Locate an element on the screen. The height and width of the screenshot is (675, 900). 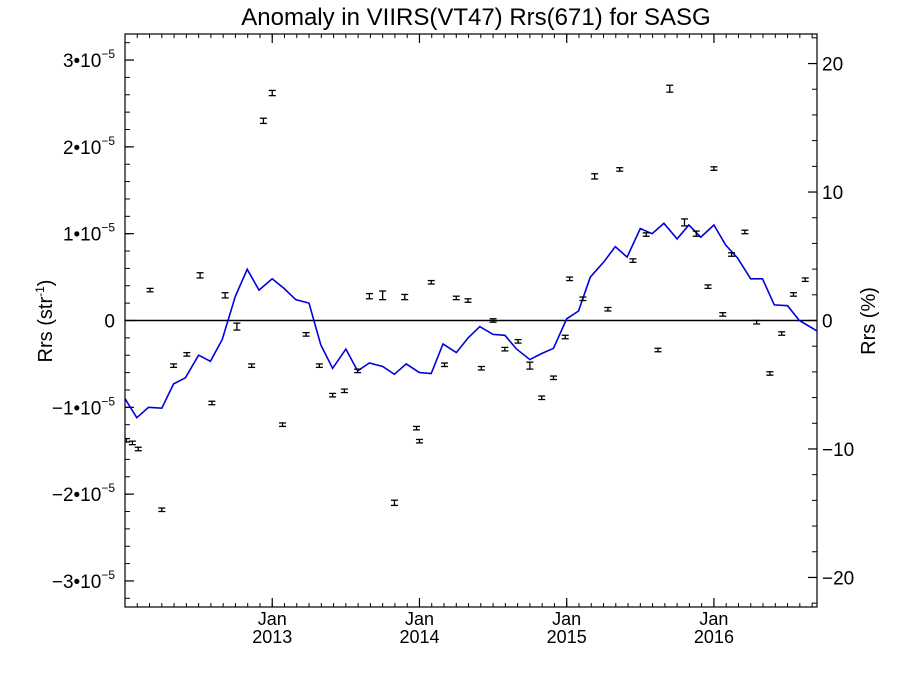
y-left-tick-mantissa: 3•10 is located at coordinates (82, 61).